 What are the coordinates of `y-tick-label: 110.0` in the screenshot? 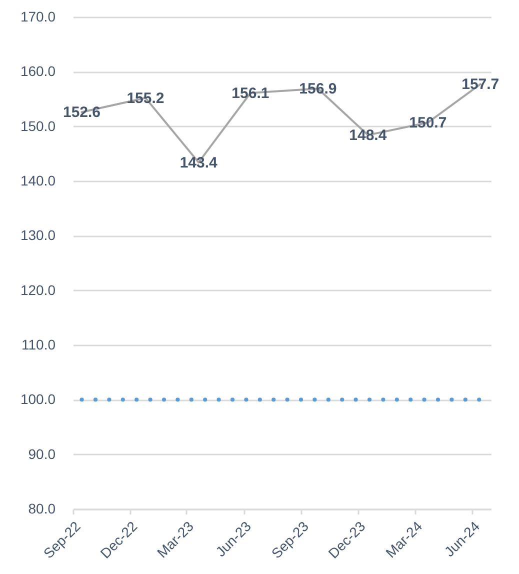 It's located at (39, 344).